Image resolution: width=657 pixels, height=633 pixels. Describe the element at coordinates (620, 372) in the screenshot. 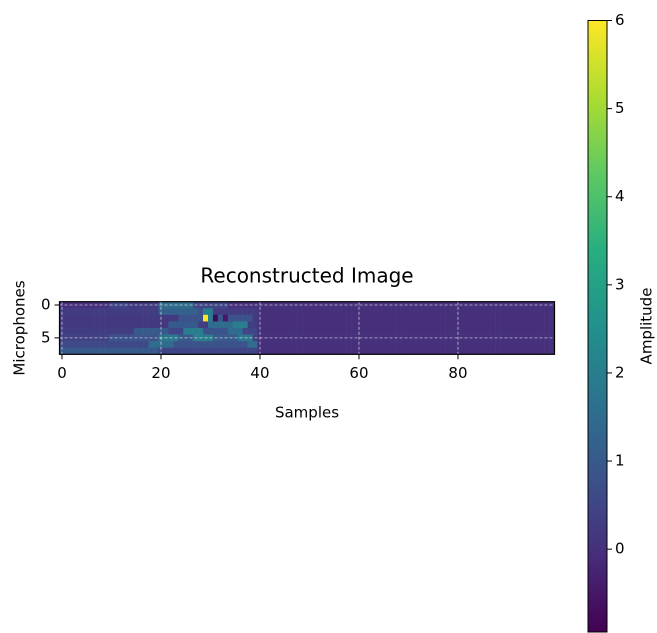

I see `colorbar-tick-label: 2` at that location.